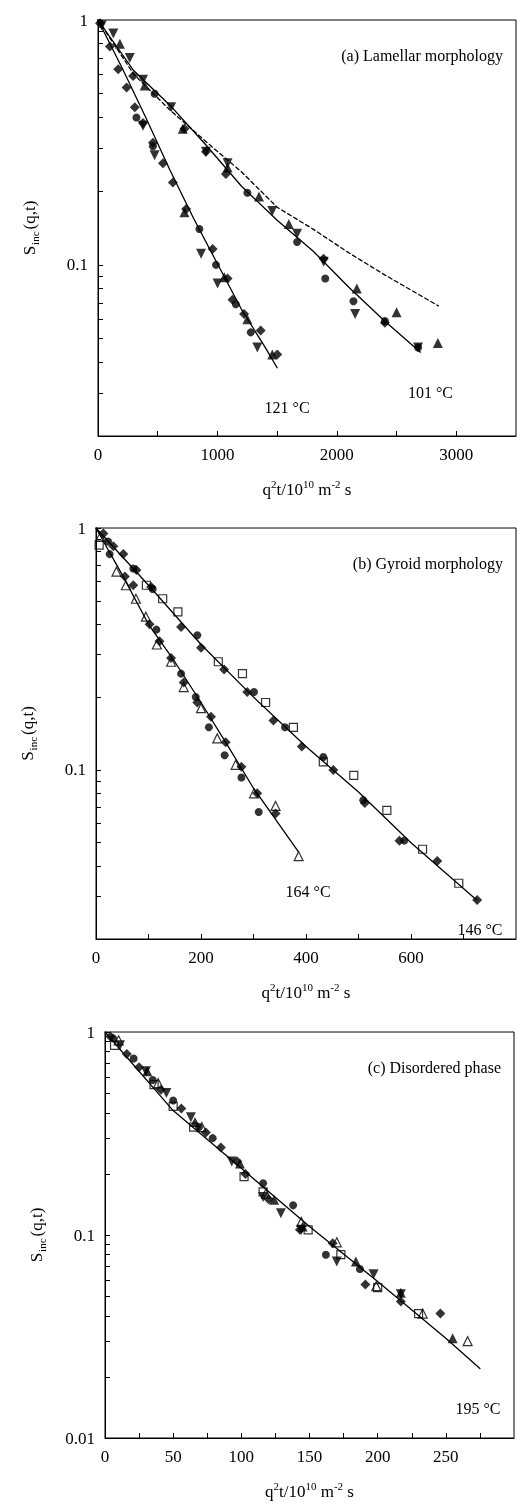 The image size is (518, 1510). What do you see at coordinates (336, 454) in the screenshot?
I see `x-tick-label: 2000` at bounding box center [336, 454].